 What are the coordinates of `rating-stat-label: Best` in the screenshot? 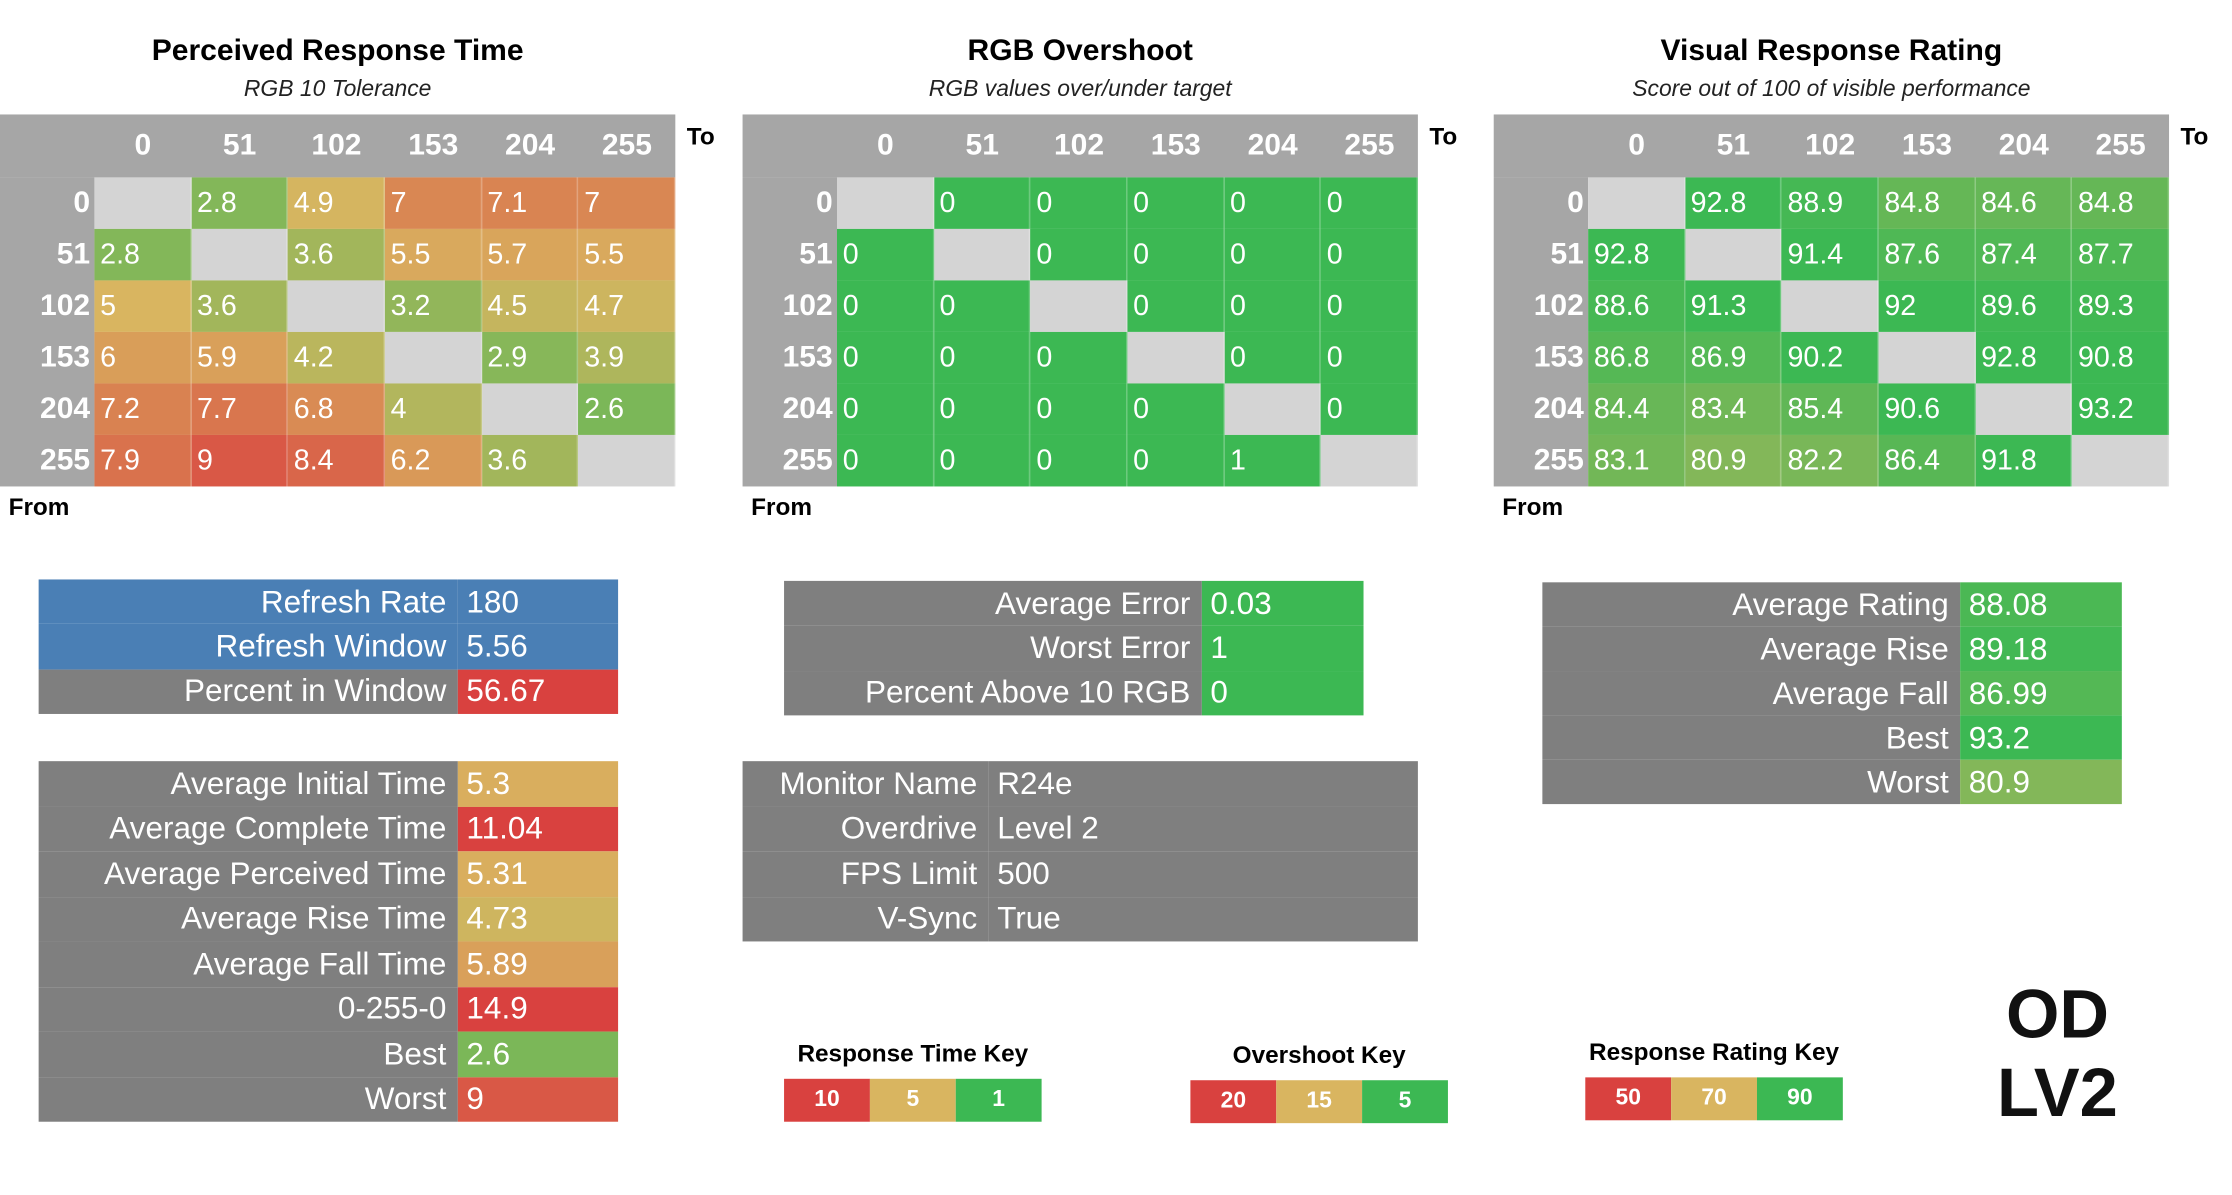 It's located at (1751, 737).